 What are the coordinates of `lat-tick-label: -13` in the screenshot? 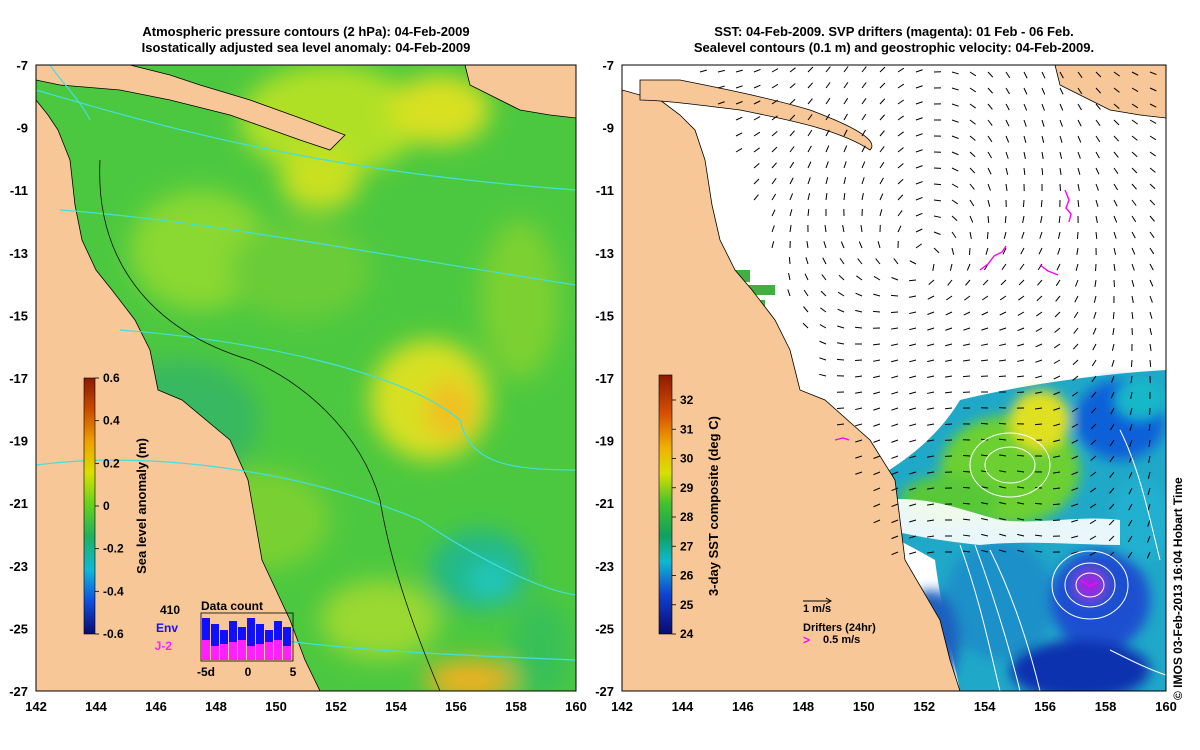 It's located at (18, 253).